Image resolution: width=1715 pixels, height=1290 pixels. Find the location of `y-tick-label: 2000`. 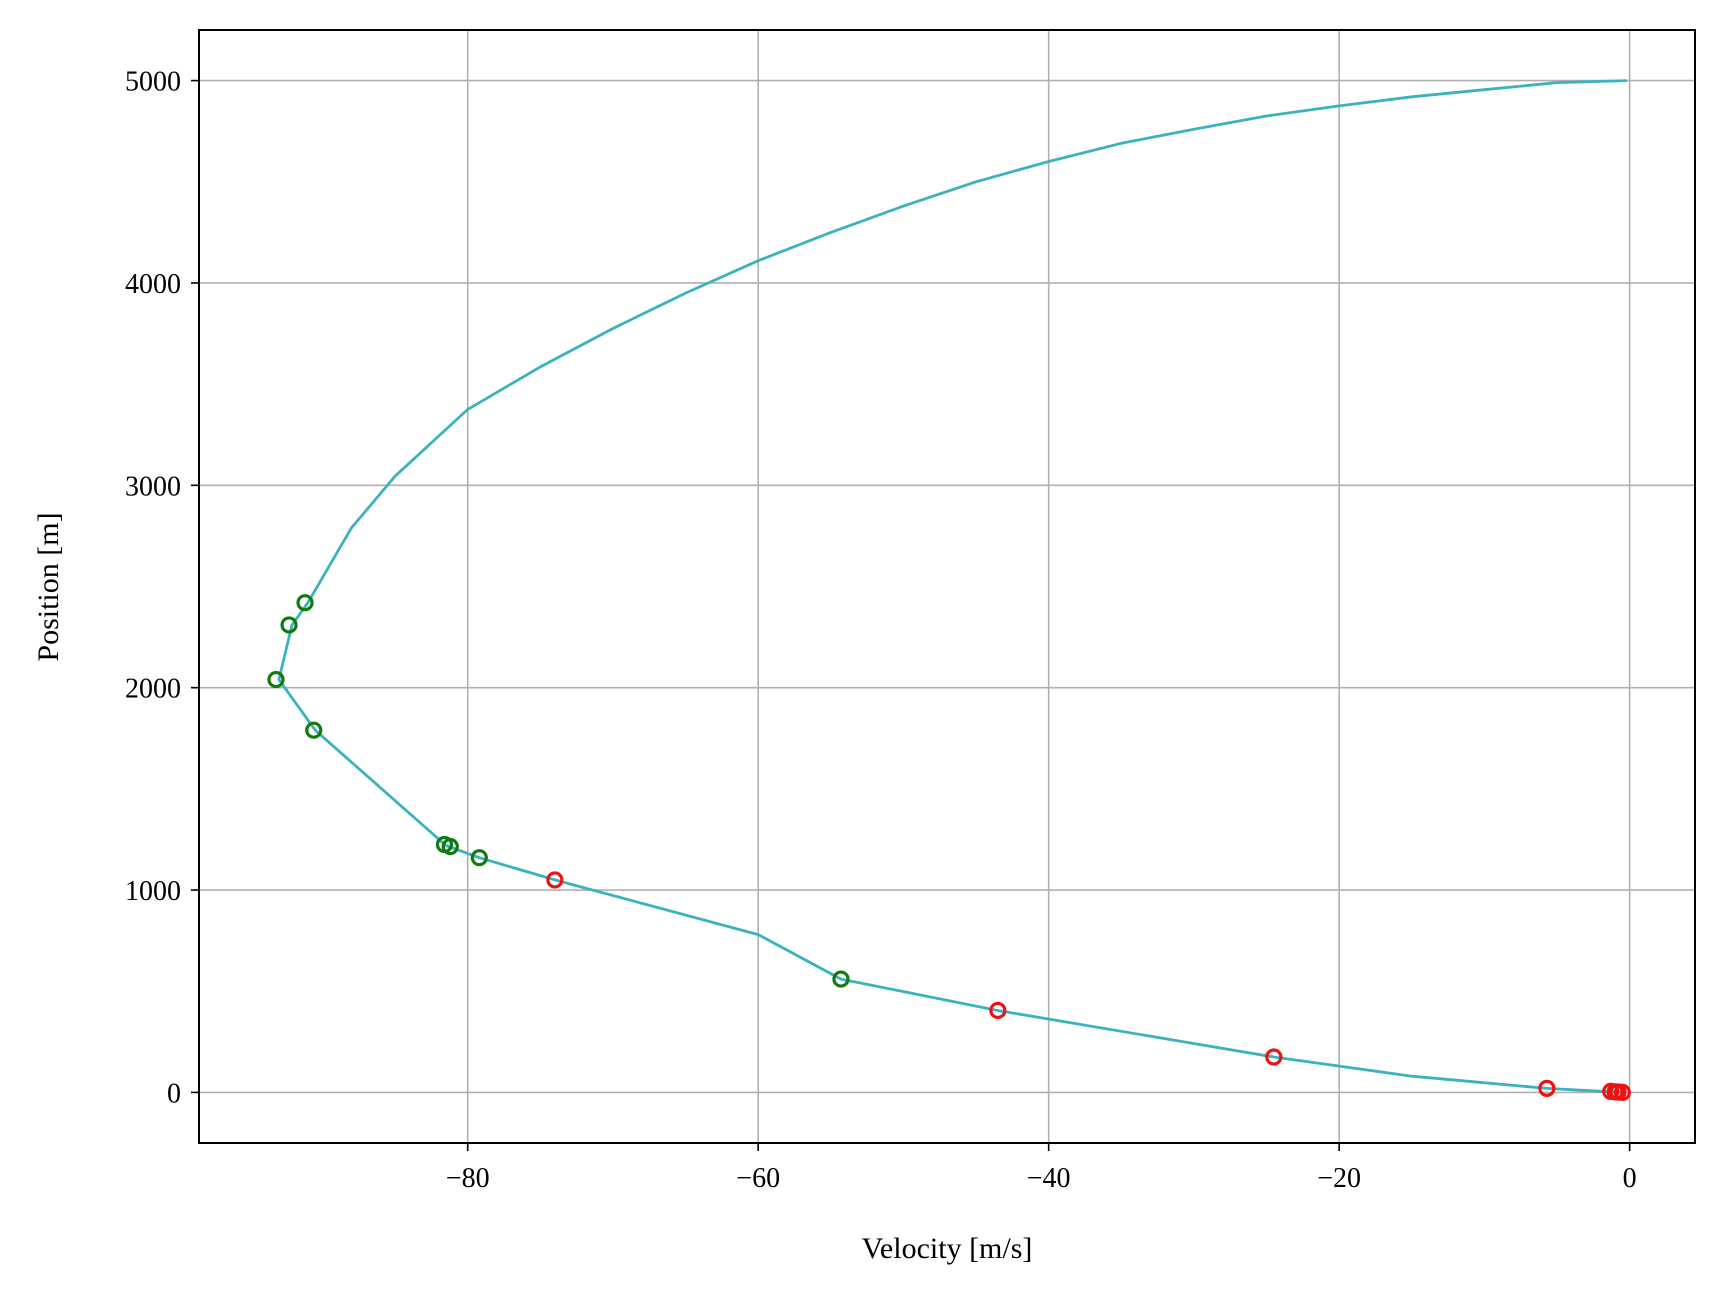

y-tick-label: 2000 is located at coordinates (153, 689).